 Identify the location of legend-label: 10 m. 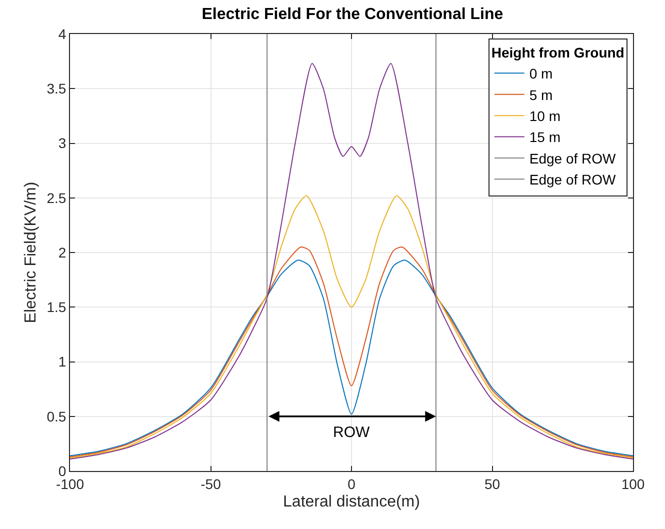
(544, 116).